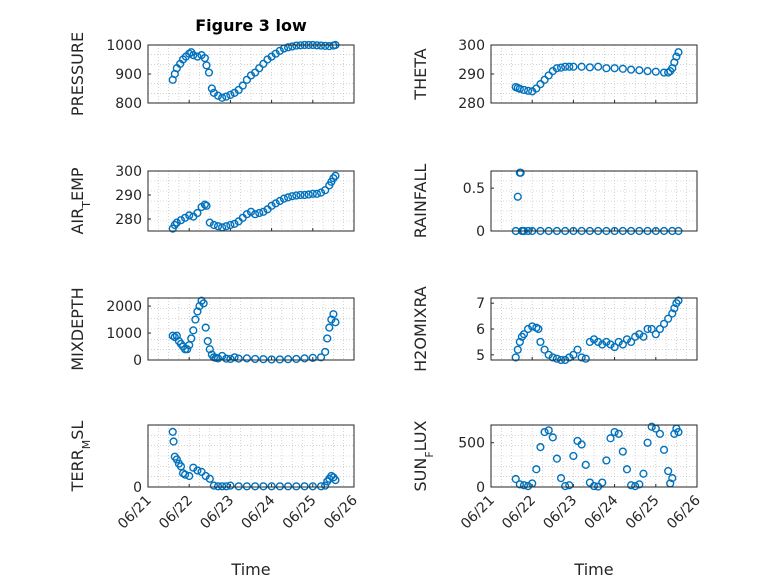  Describe the element at coordinates (471, 46) in the screenshot. I see `y-tick-label: 300` at that location.